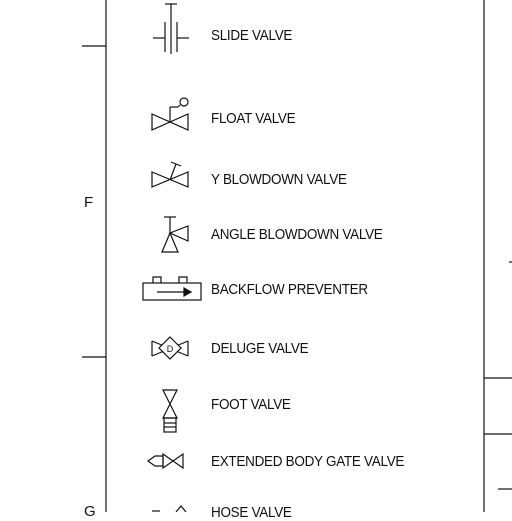 This screenshot has height=521, width=512. I want to click on deluge-valve-icon-letter: D, so click(170, 349).